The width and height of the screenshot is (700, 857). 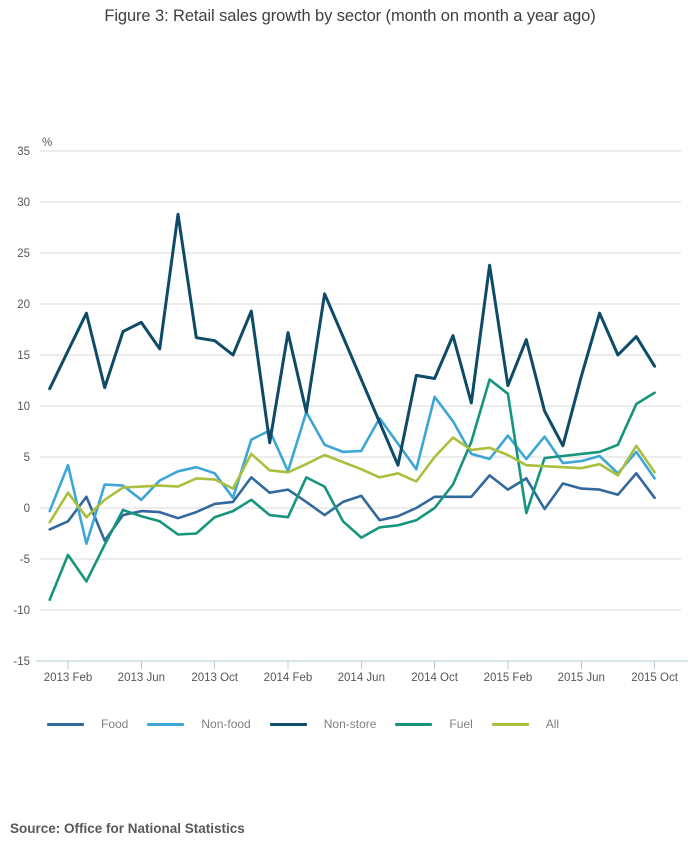 What do you see at coordinates (23, 203) in the screenshot?
I see `y-axis-tick-label: 30` at bounding box center [23, 203].